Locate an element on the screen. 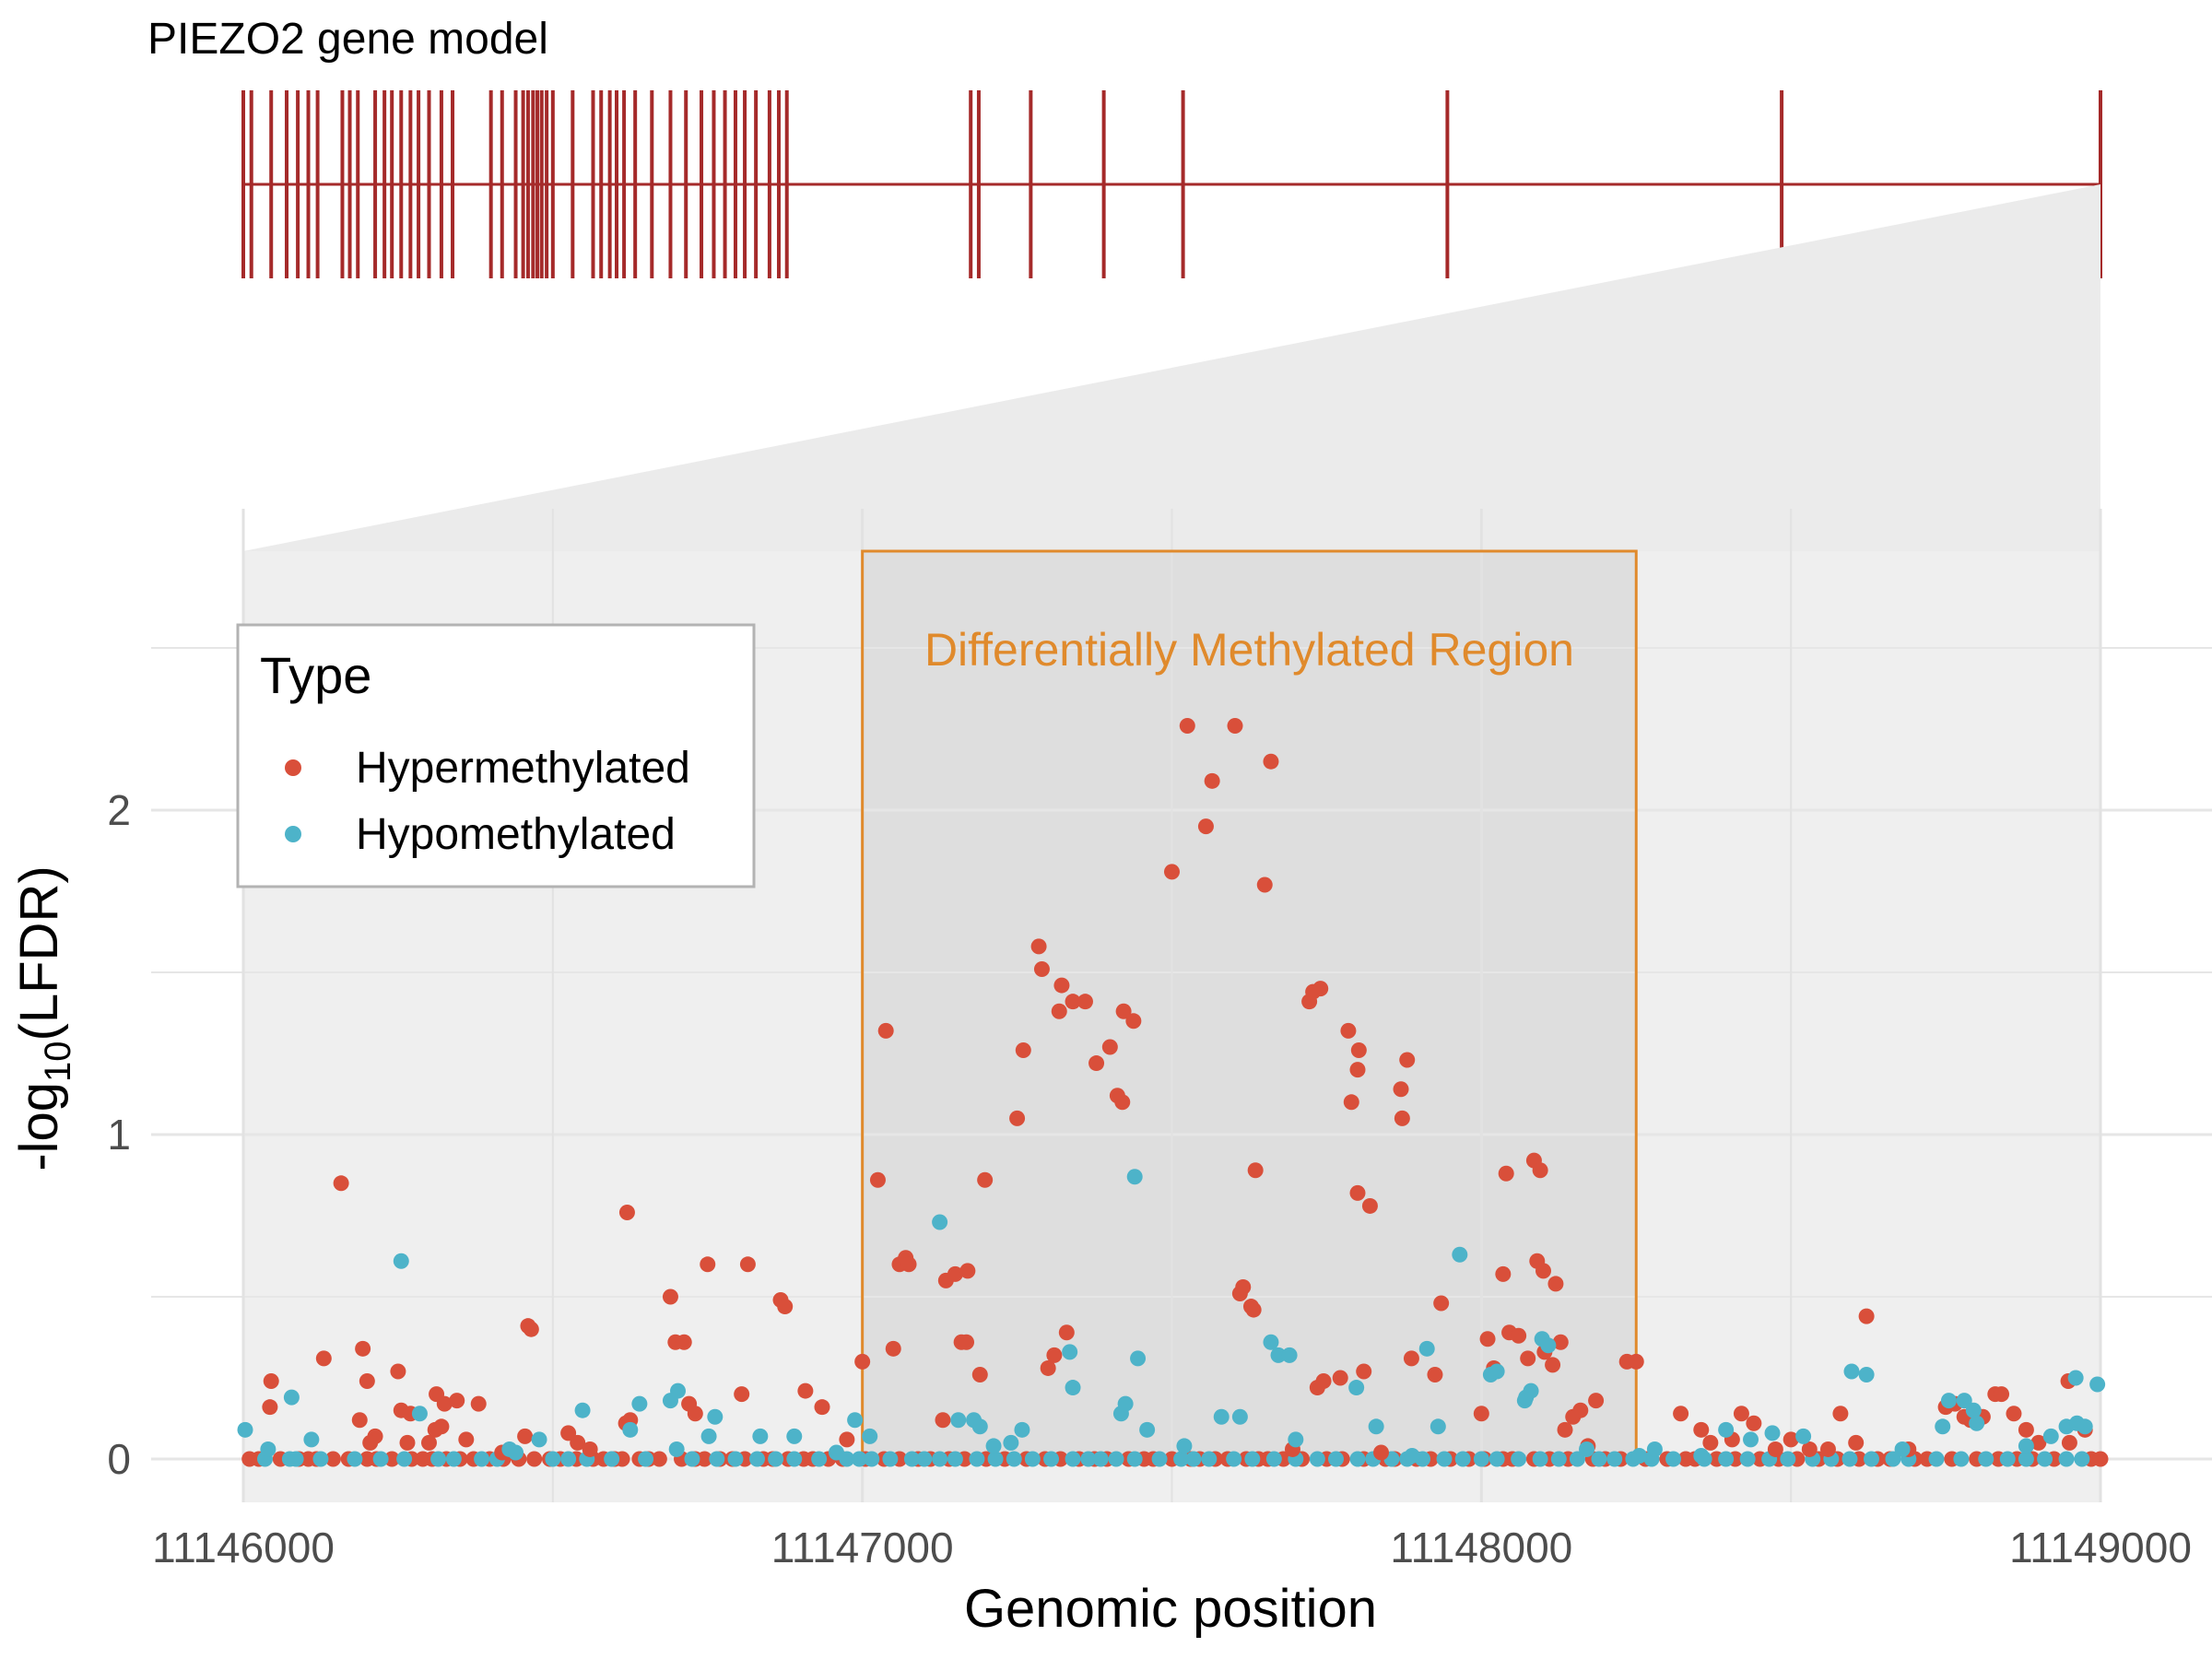 The height and width of the screenshot is (1659, 2212). x-tick-label: 11148000 is located at coordinates (1481, 1547).